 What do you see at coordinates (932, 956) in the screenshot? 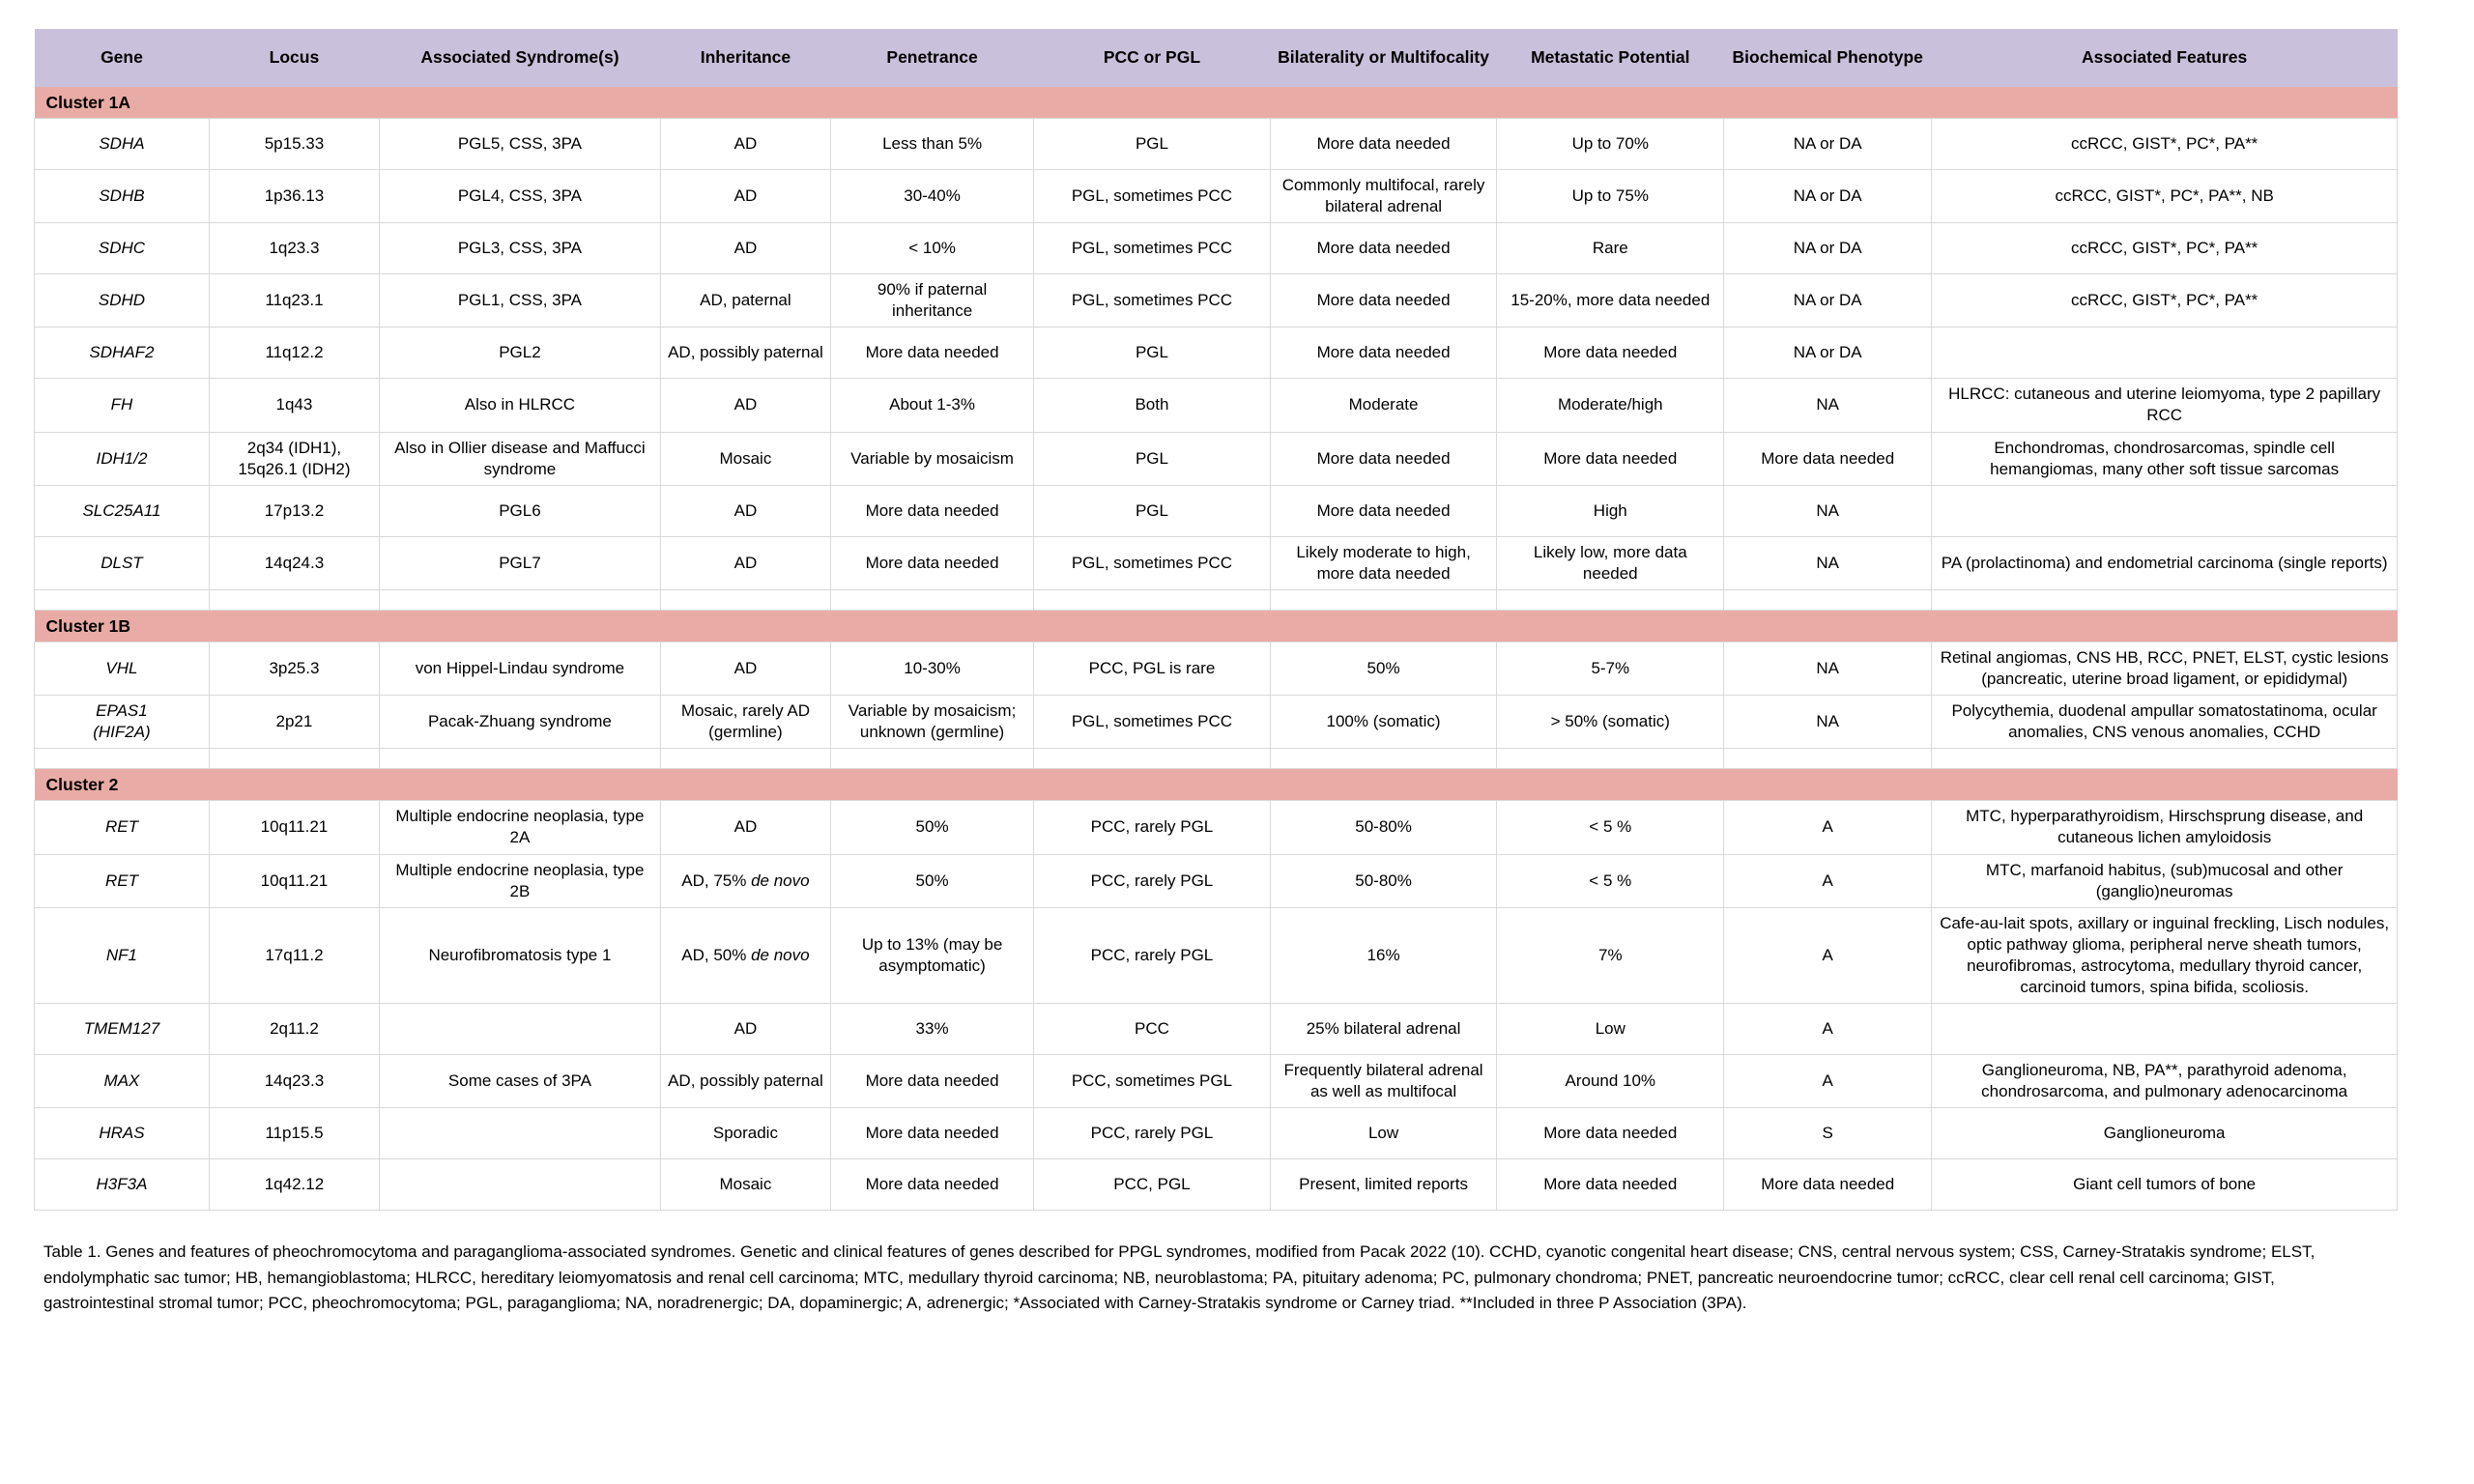
I see `cell-penetrance: Up to 13% (may be asymptomatic)` at bounding box center [932, 956].